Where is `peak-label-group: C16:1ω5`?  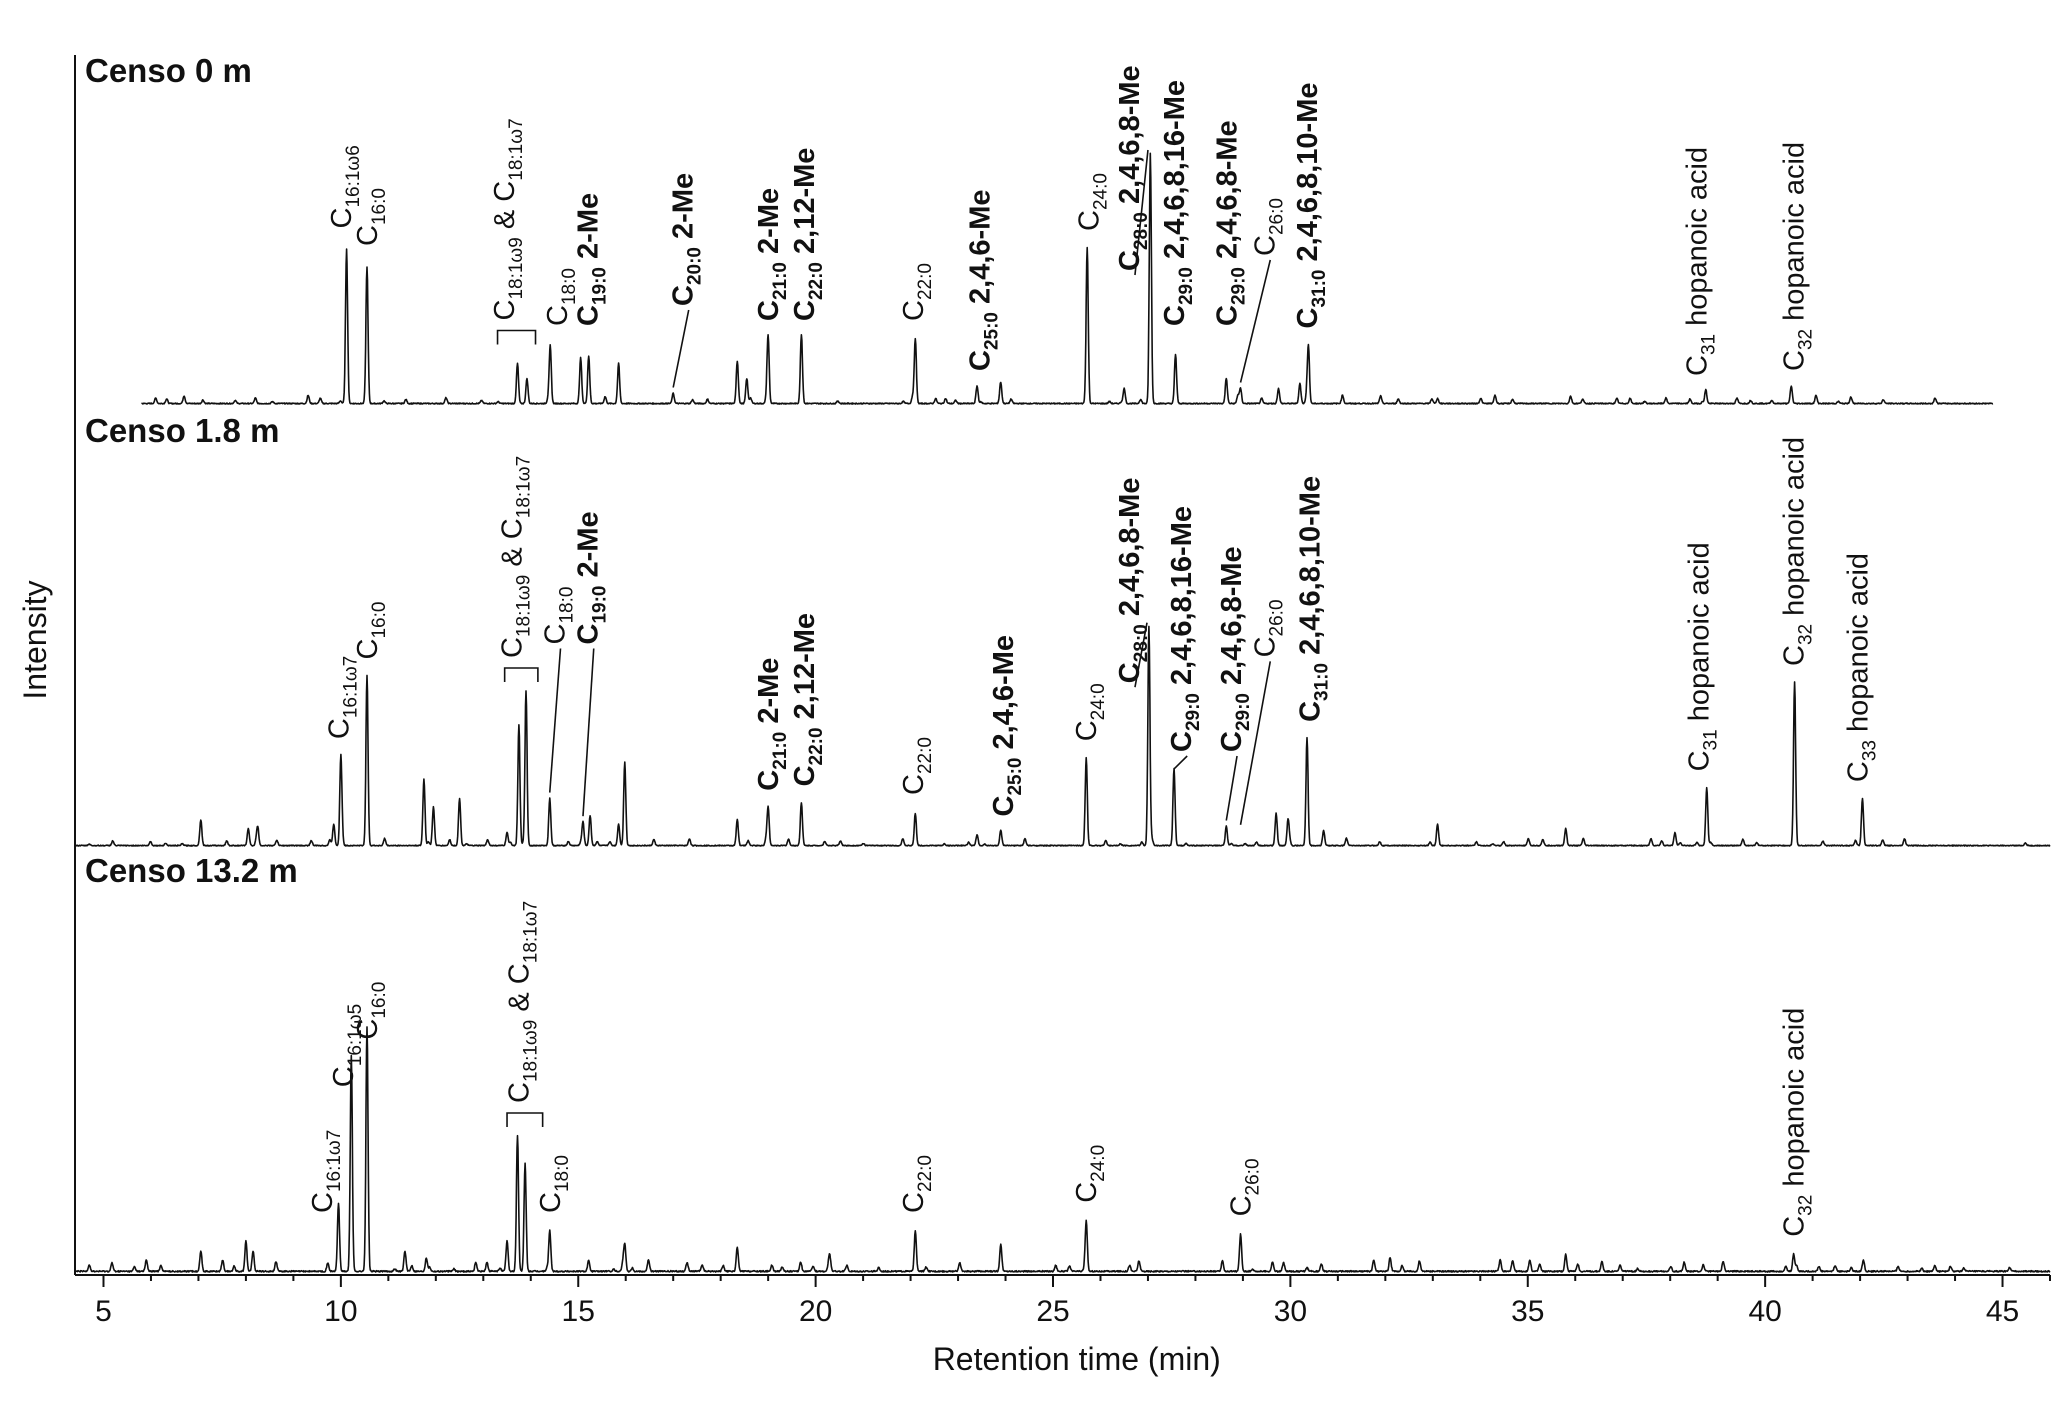 peak-label-group: C16:1ω5 is located at coordinates (347, 1045).